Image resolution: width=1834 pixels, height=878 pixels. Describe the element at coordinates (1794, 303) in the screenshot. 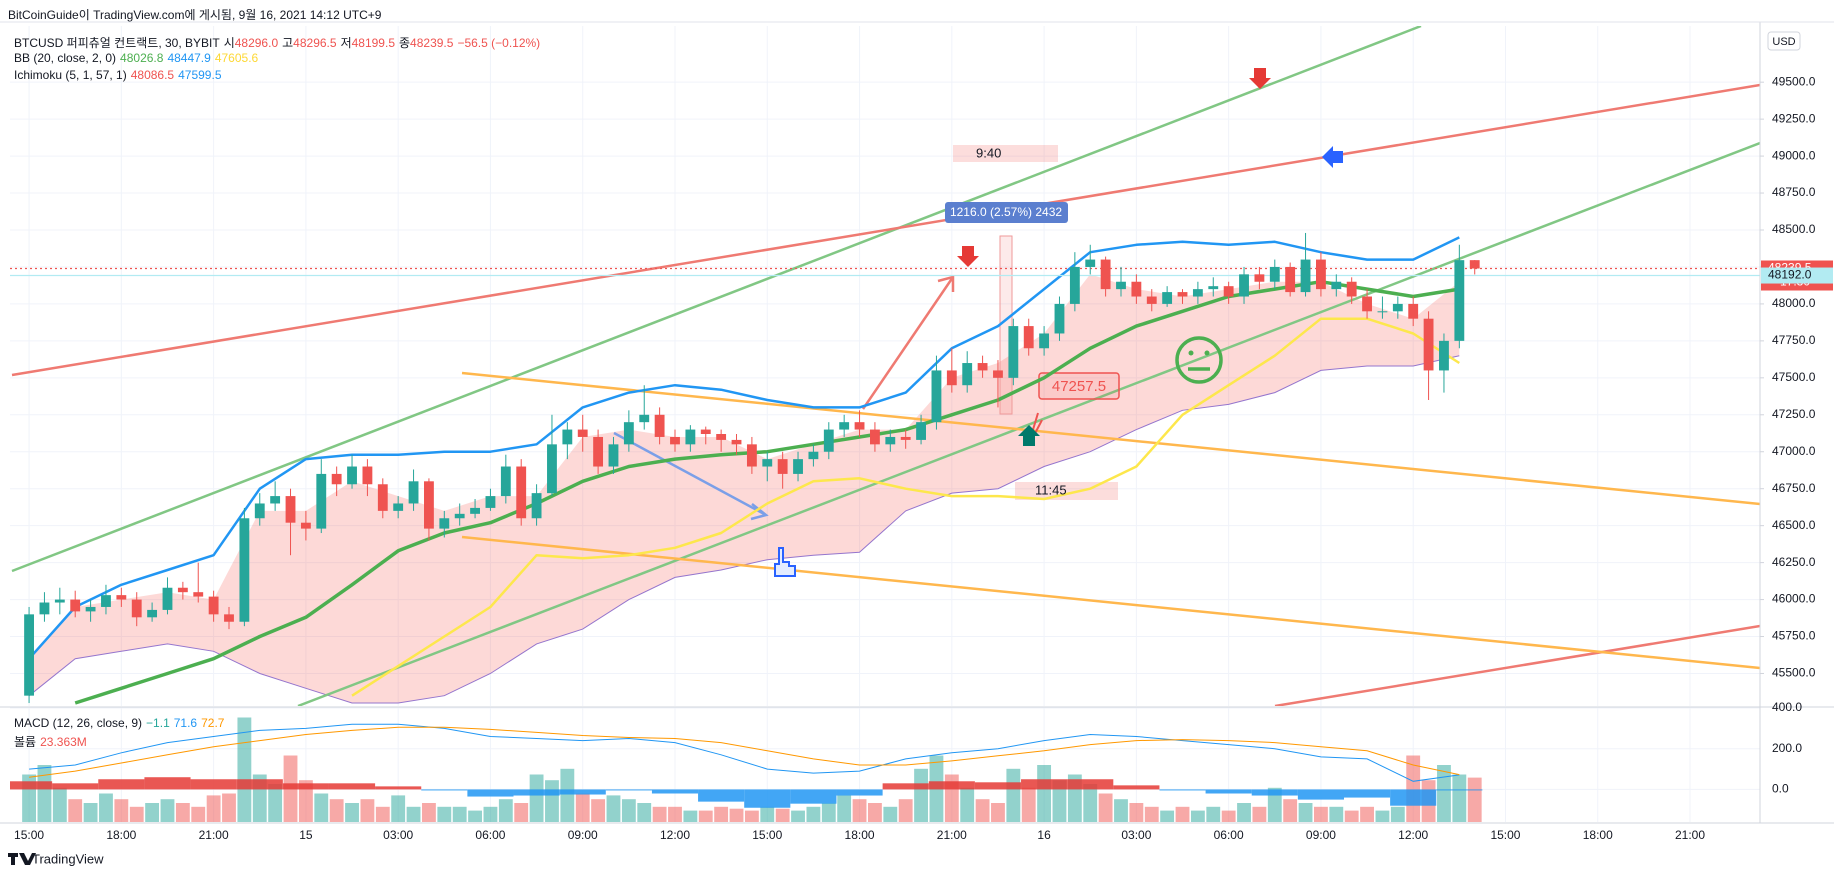

I see `y-tick-label: 48000.0` at that location.